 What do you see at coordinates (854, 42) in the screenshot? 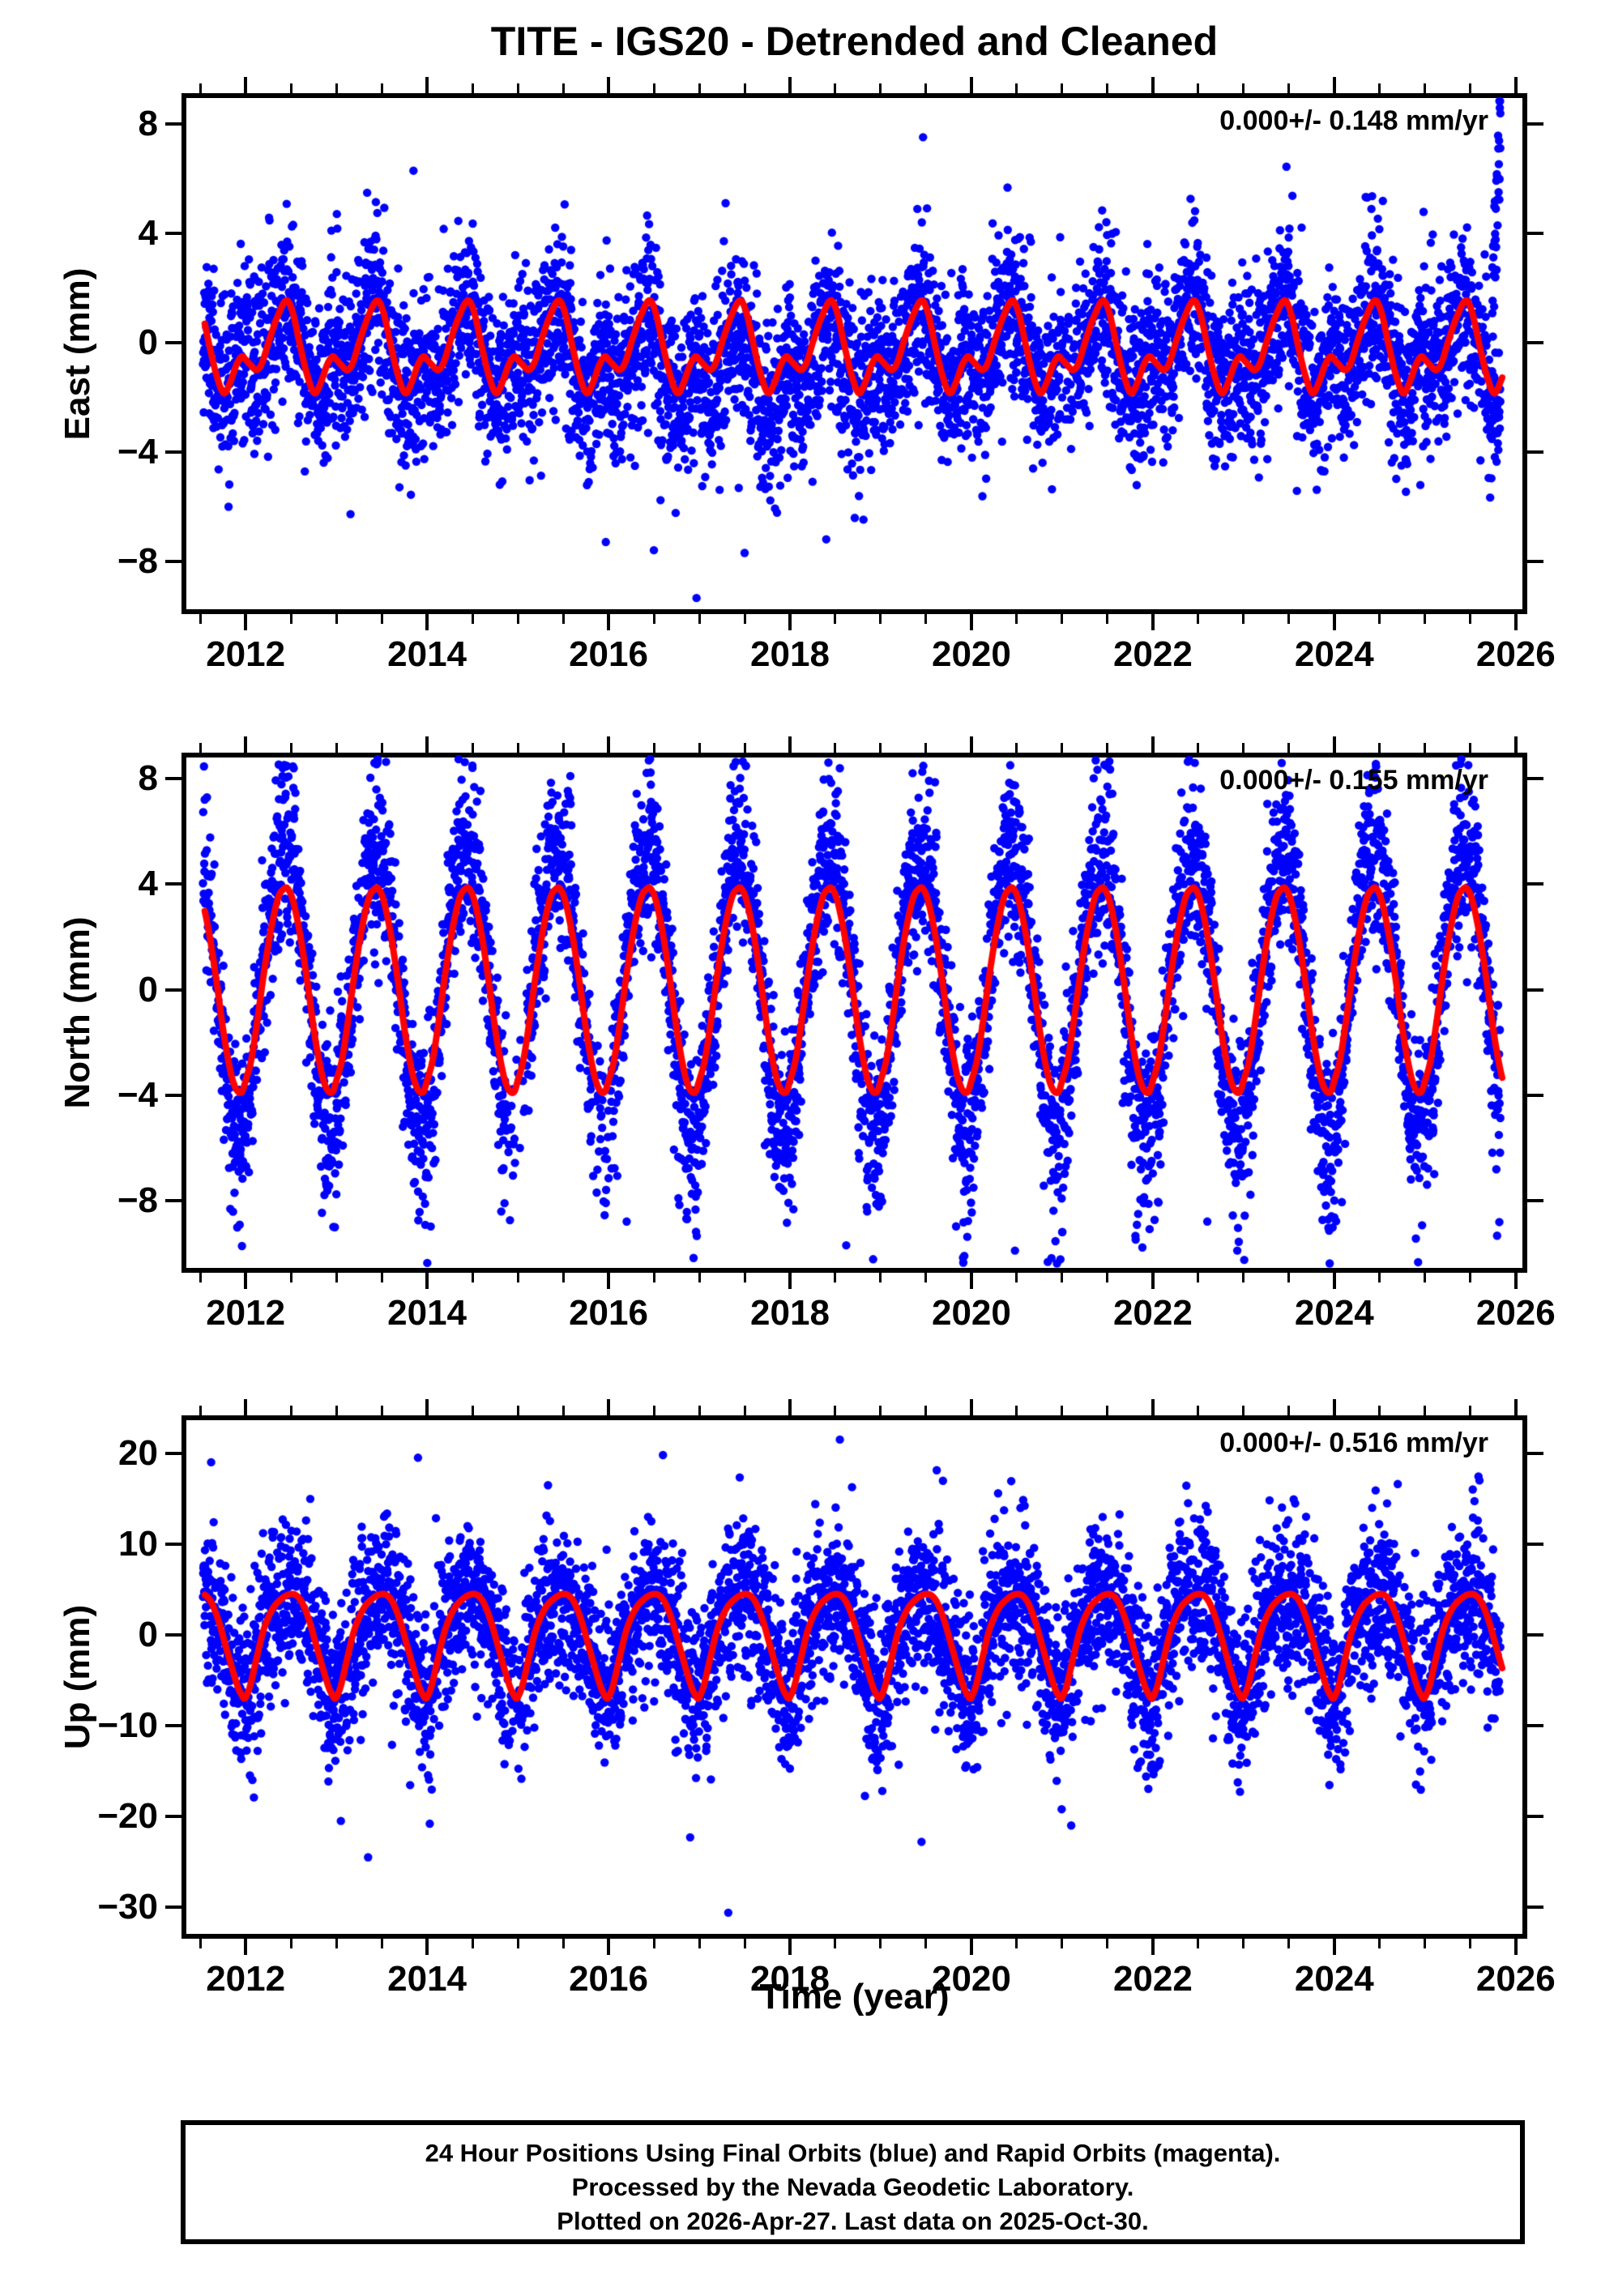
I see `chart-title: TITE - IGS20 - Detrended and Cleaned` at bounding box center [854, 42].